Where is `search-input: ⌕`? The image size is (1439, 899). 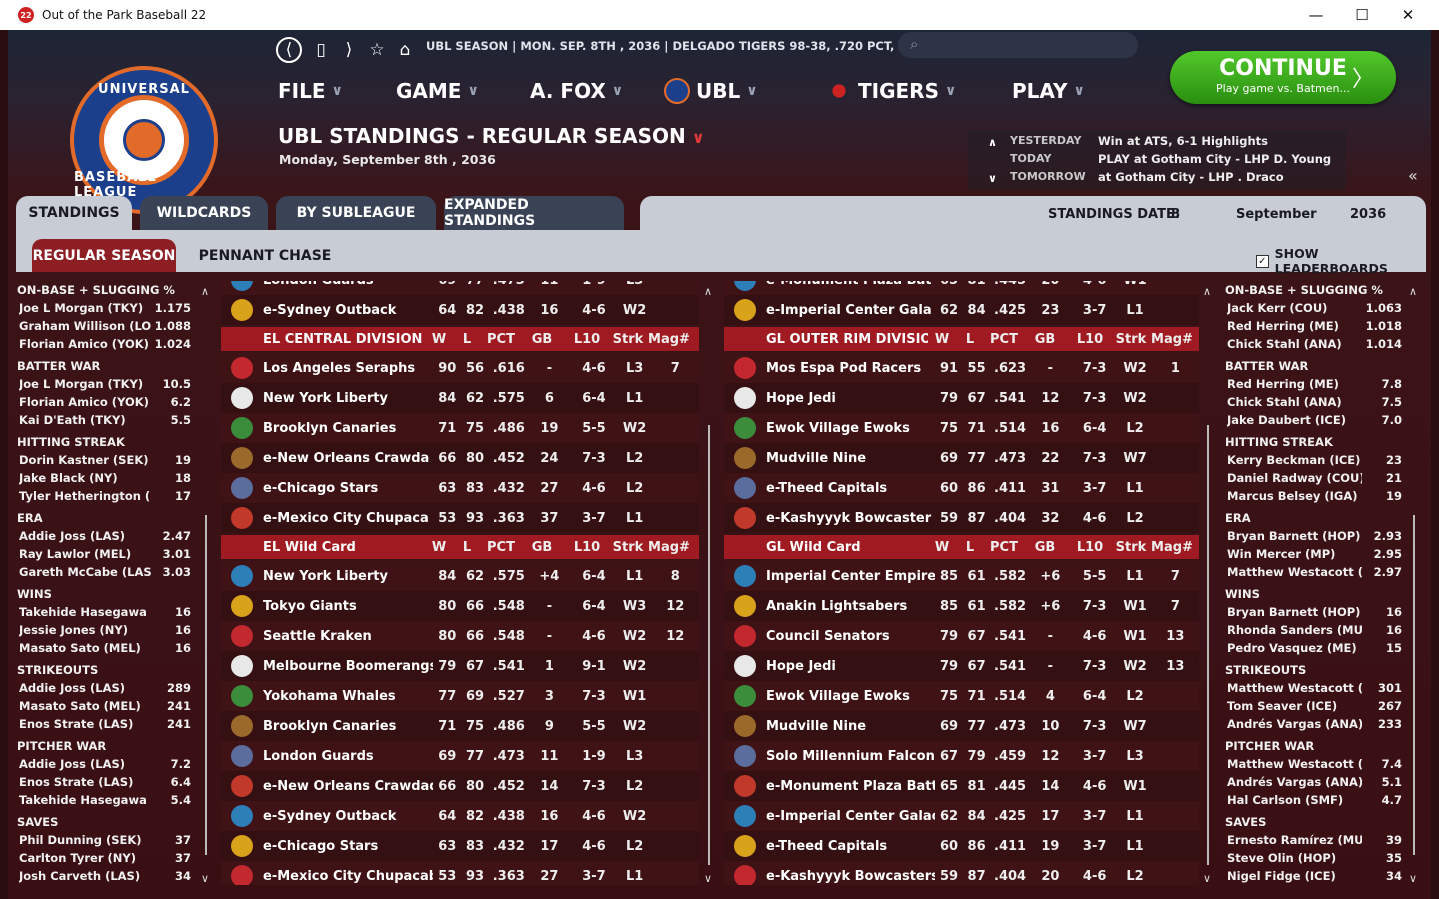 search-input: ⌕ is located at coordinates (1018, 45).